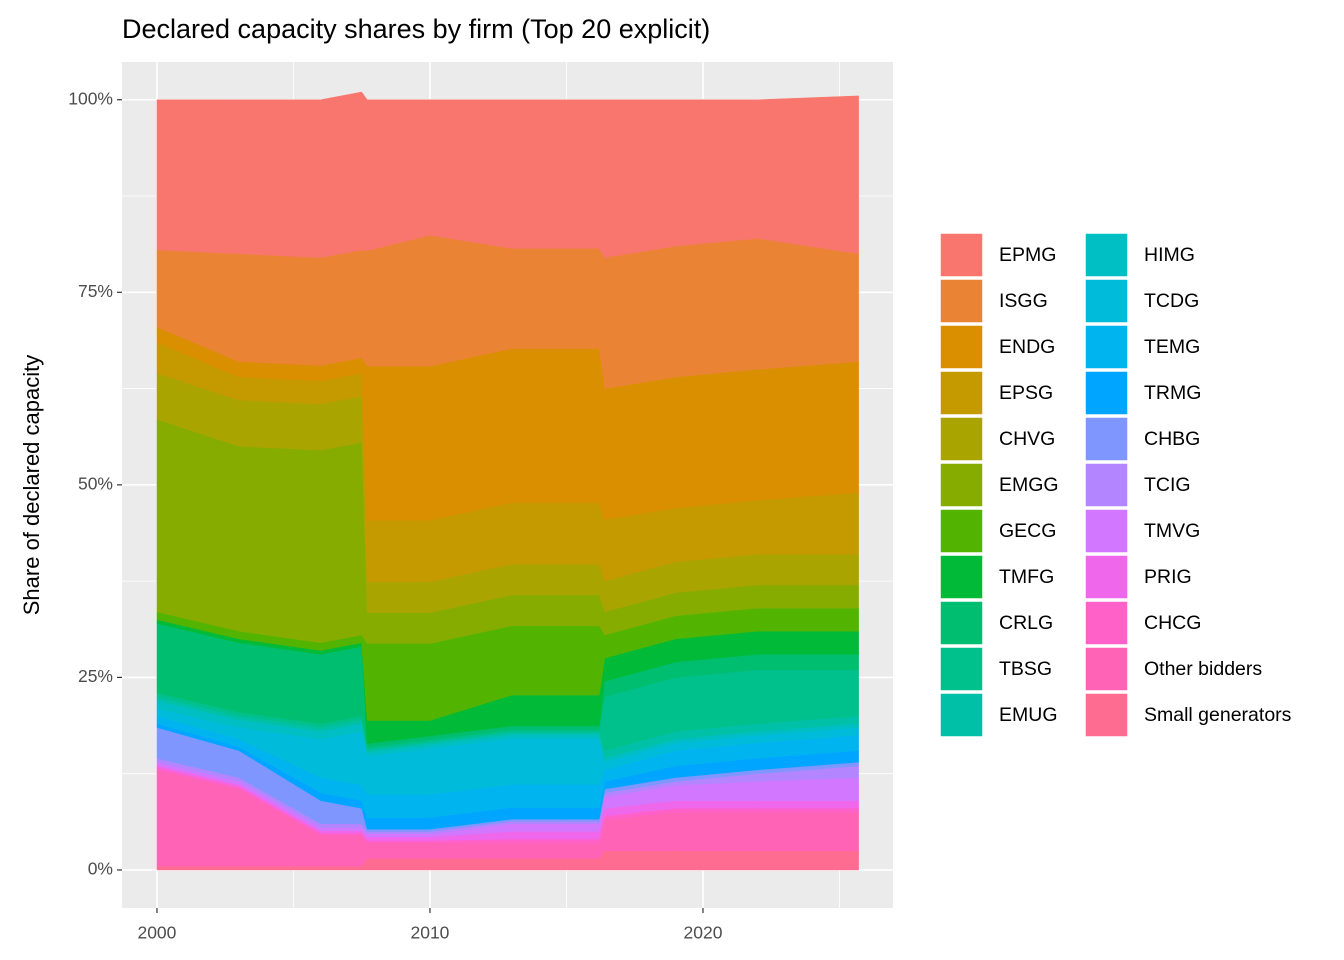 The width and height of the screenshot is (1344, 960). What do you see at coordinates (1168, 577) in the screenshot?
I see `legend-label: PRIG` at bounding box center [1168, 577].